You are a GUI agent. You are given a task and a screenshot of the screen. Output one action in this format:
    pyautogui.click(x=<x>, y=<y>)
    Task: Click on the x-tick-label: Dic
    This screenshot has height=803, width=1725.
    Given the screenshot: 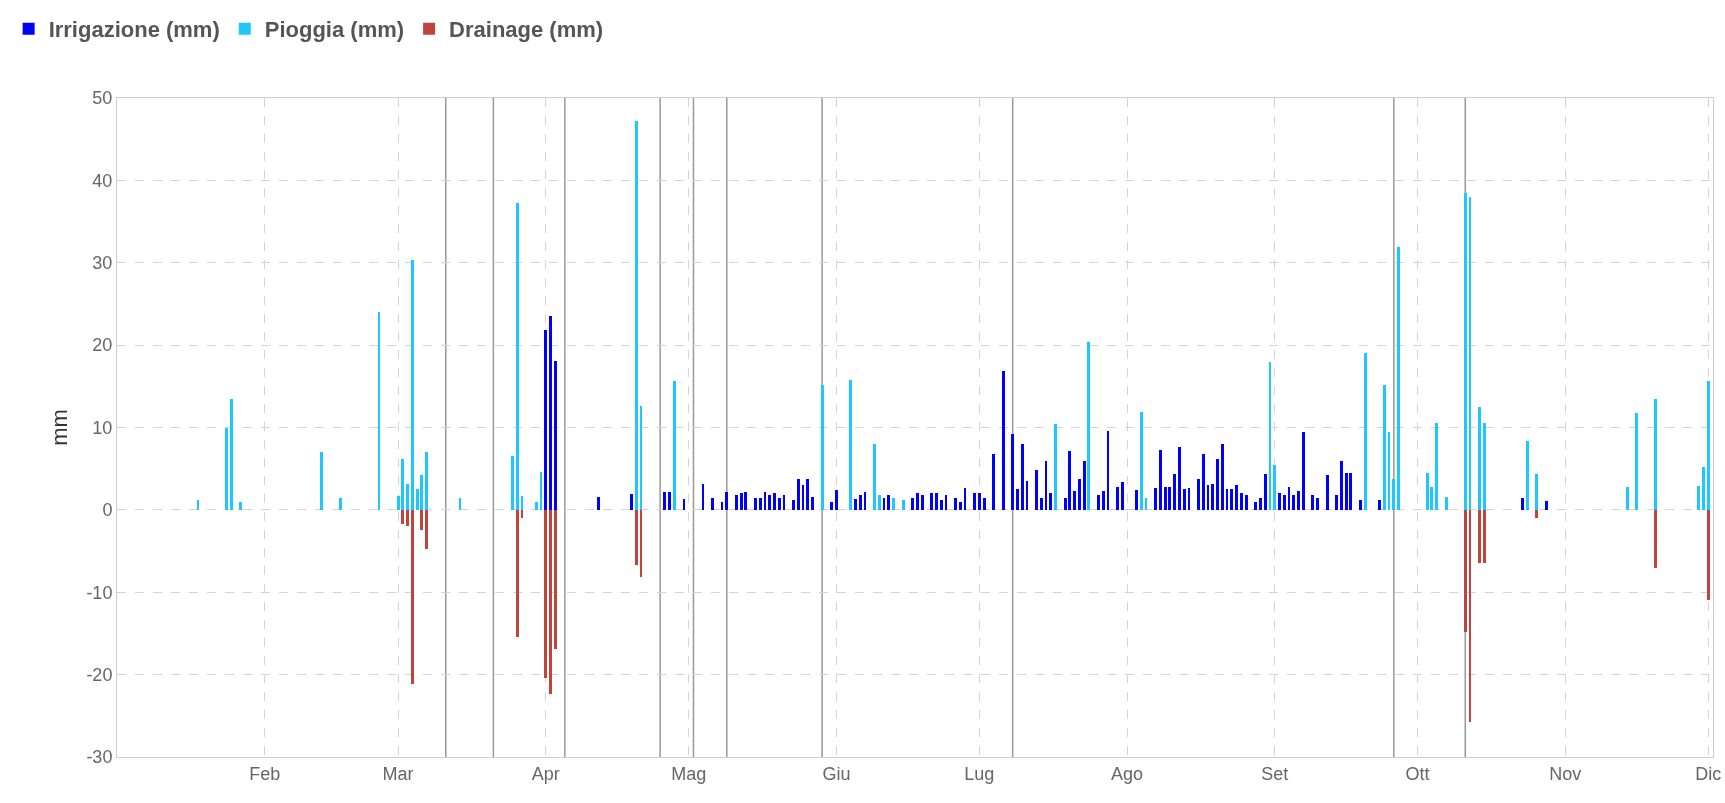 What is the action you would take?
    pyautogui.click(x=1708, y=773)
    